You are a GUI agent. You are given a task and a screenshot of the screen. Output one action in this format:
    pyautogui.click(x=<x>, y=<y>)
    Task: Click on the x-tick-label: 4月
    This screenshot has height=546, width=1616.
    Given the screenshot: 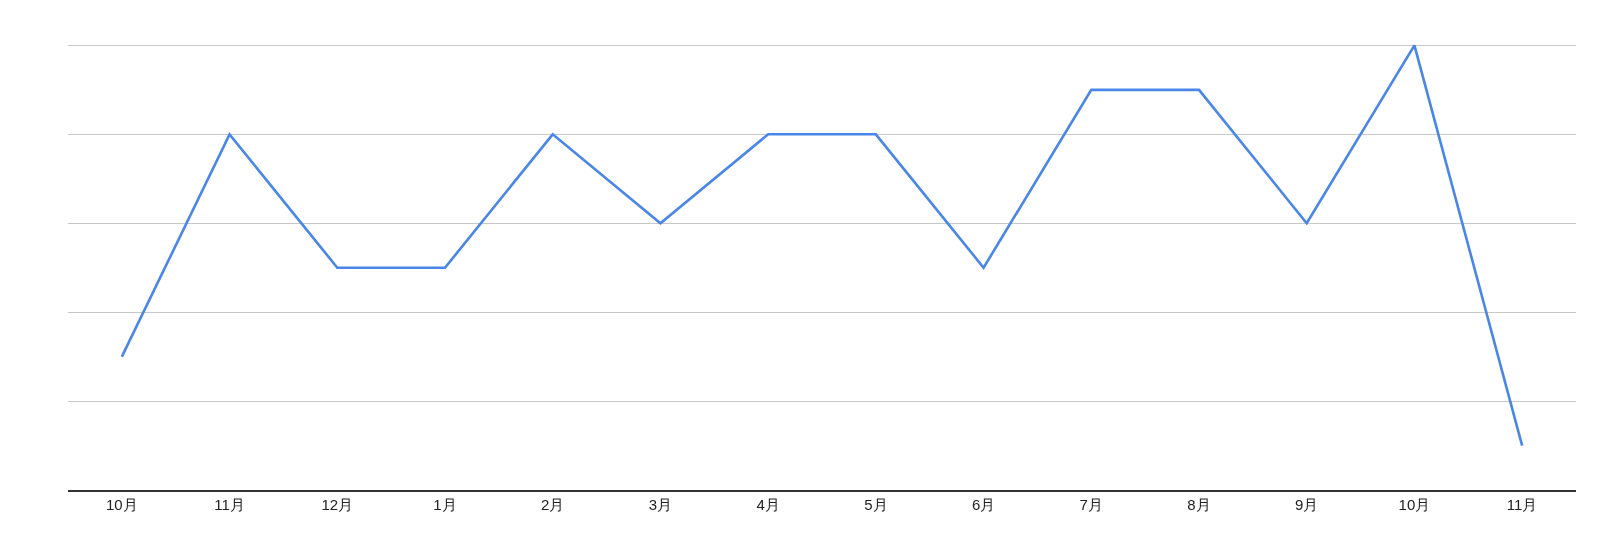 What is the action you would take?
    pyautogui.click(x=768, y=504)
    